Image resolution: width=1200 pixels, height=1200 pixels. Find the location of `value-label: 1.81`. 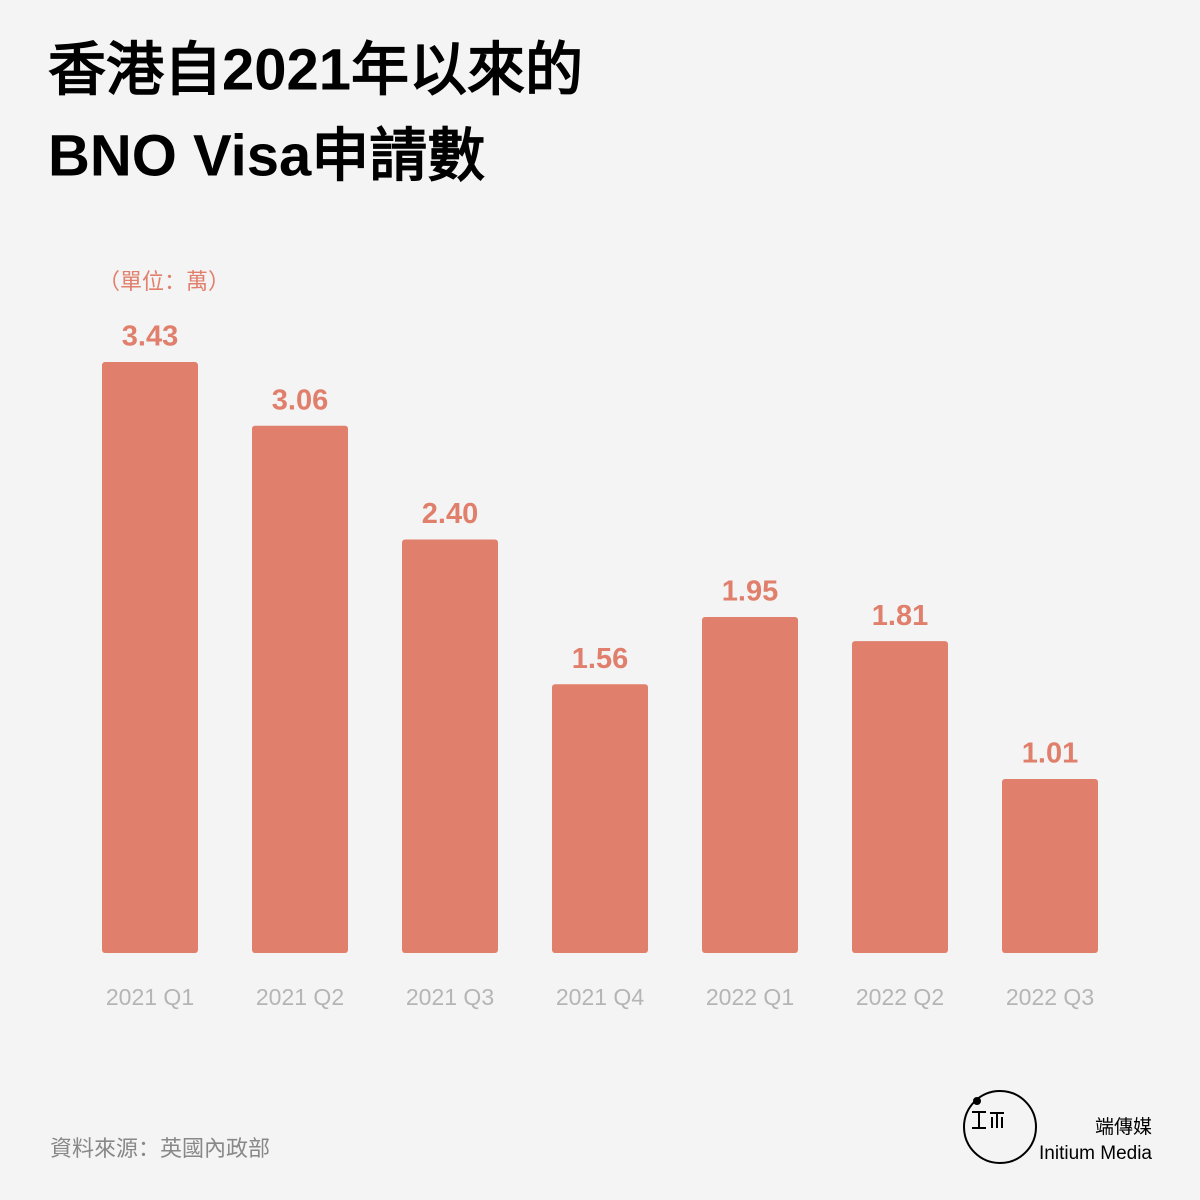

value-label: 1.81 is located at coordinates (900, 616).